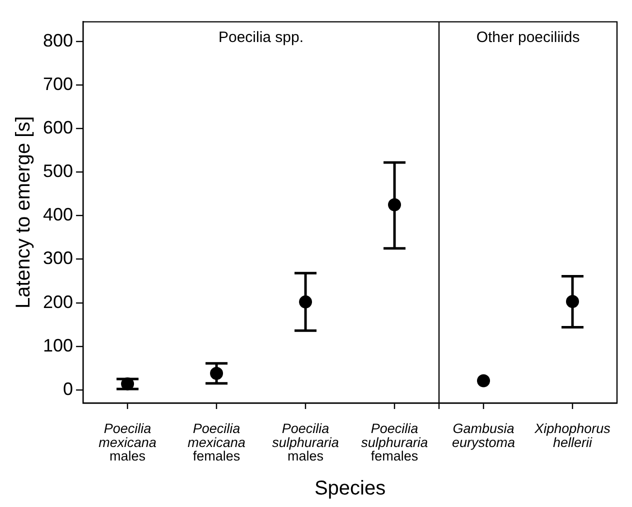 The width and height of the screenshot is (632, 507). What do you see at coordinates (68, 388) in the screenshot?
I see `y-tick-label: 0` at bounding box center [68, 388].